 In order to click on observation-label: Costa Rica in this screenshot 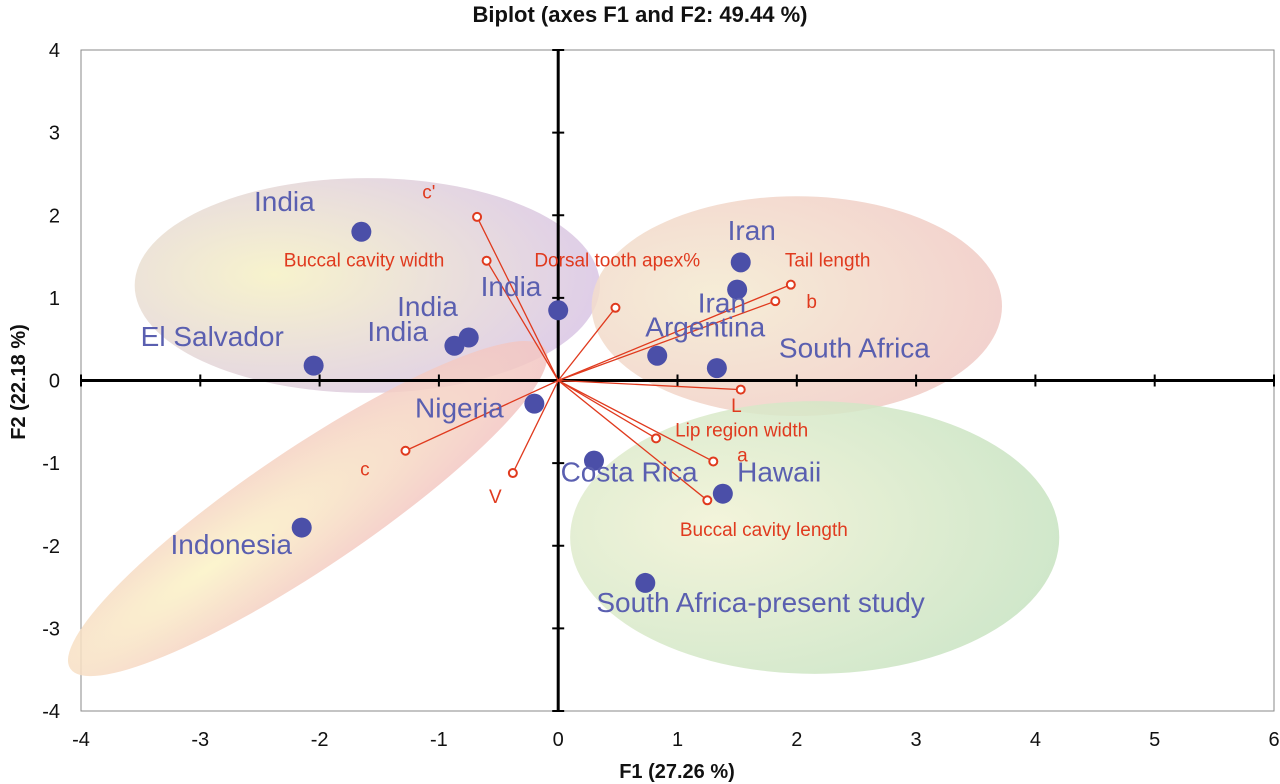, I will do `click(629, 471)`.